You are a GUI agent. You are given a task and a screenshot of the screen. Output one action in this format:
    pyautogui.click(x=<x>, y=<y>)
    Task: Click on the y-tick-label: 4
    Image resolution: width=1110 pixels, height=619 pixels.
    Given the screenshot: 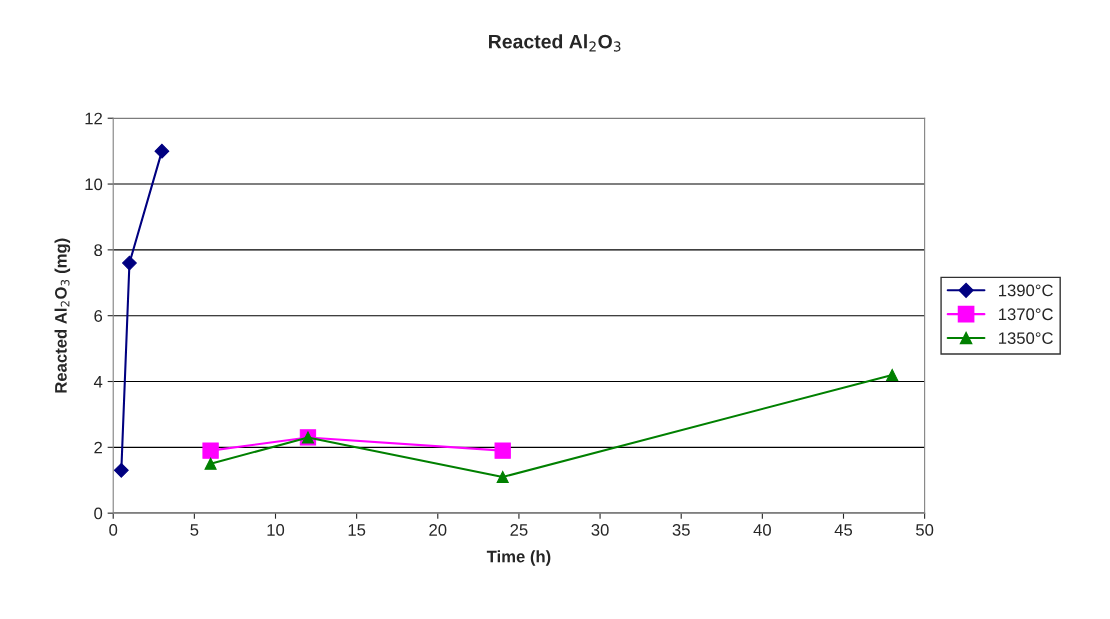 What is the action you would take?
    pyautogui.click(x=98, y=382)
    